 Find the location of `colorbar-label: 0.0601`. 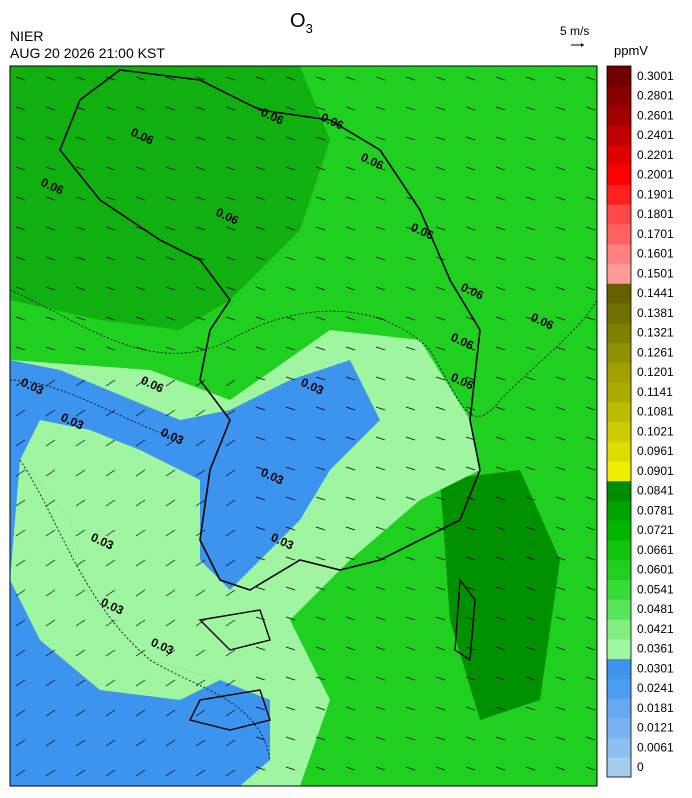

colorbar-label: 0.0601 is located at coordinates (655, 570).